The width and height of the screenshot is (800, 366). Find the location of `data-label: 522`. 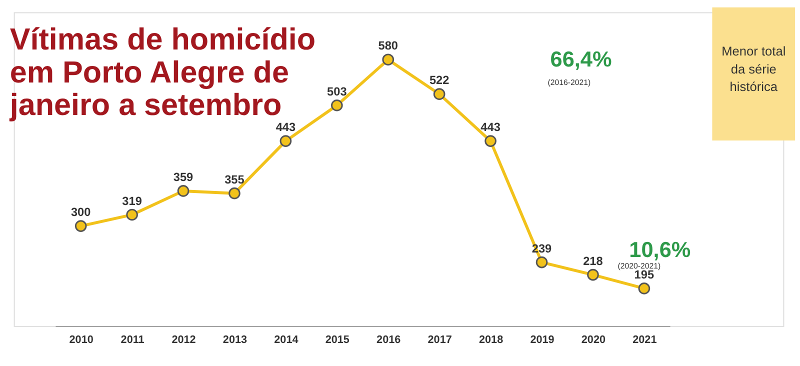

data-label: 522 is located at coordinates (439, 80).